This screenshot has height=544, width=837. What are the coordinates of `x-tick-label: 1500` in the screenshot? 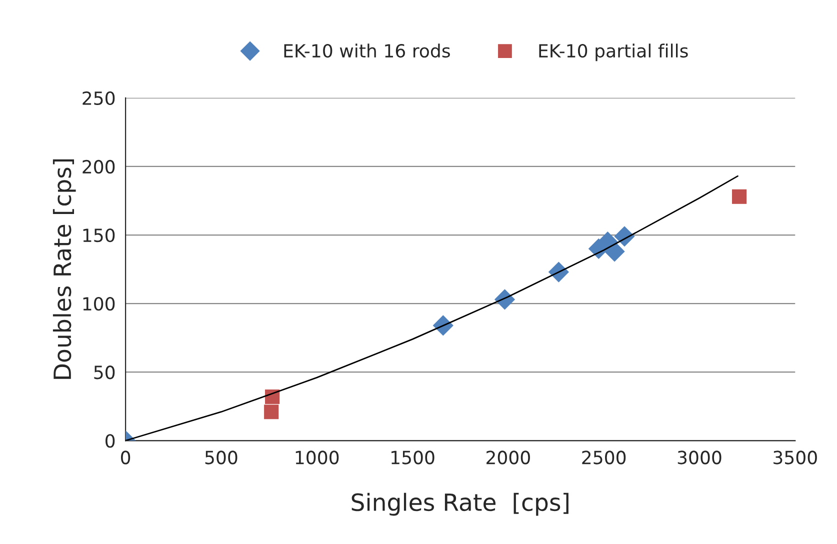 It's located at (413, 457).